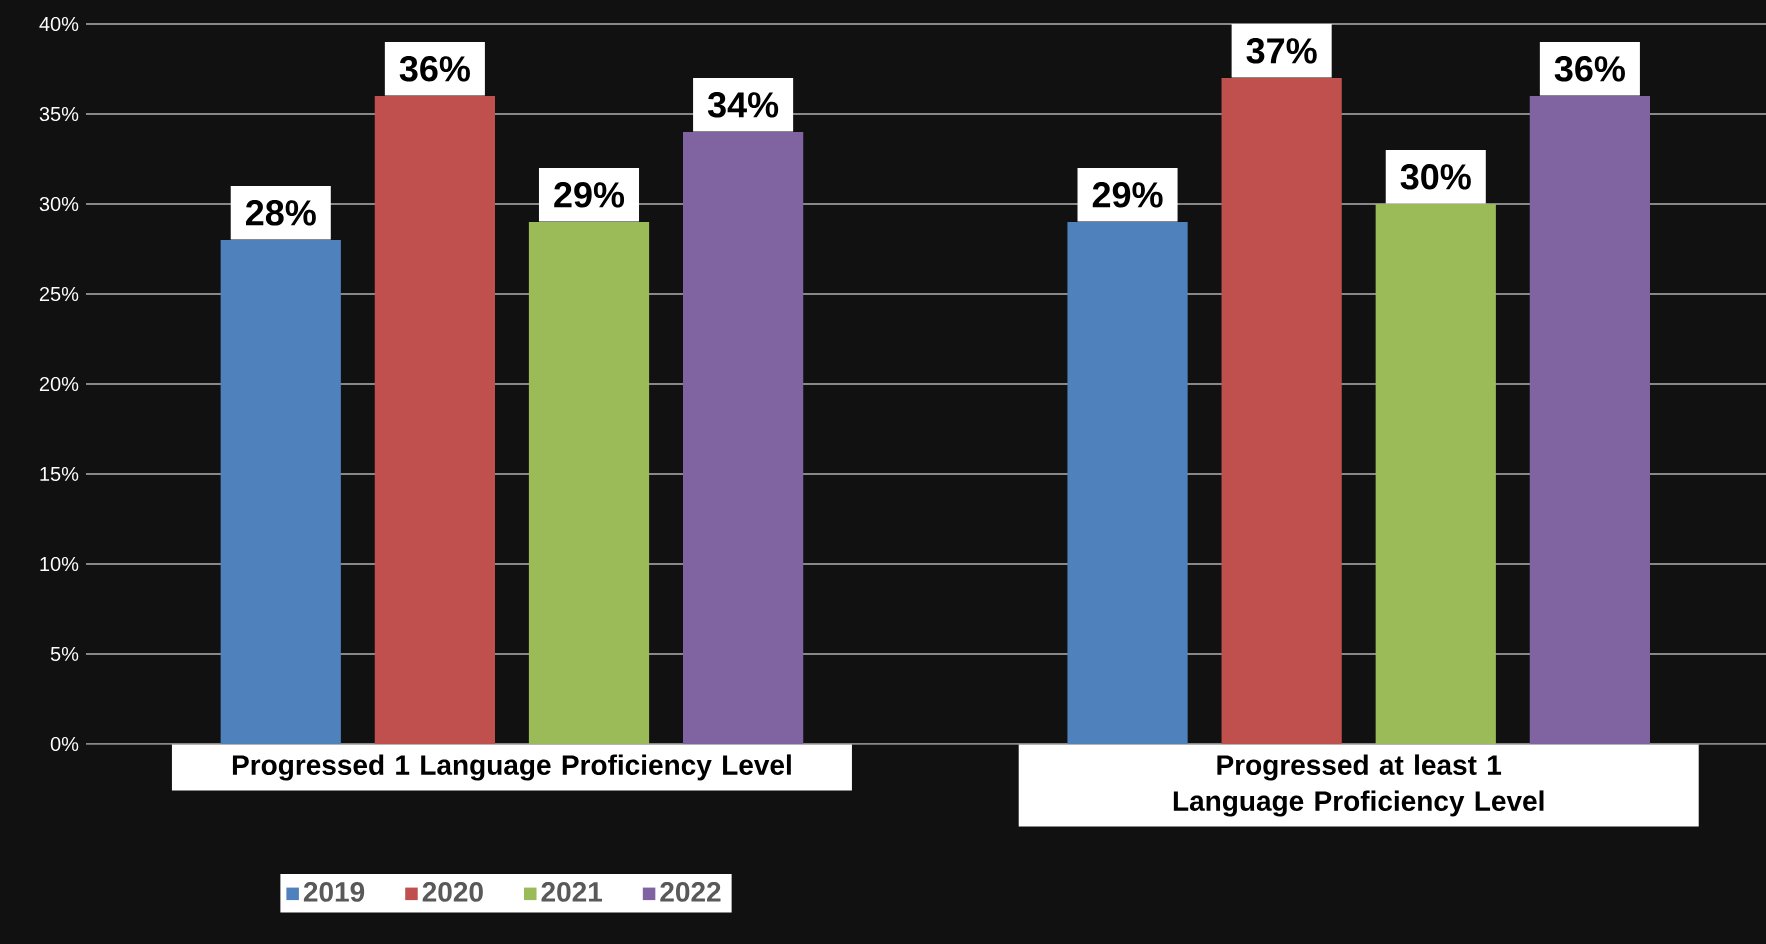  Describe the element at coordinates (59, 24) in the screenshot. I see `y-tick-label: 40%` at that location.